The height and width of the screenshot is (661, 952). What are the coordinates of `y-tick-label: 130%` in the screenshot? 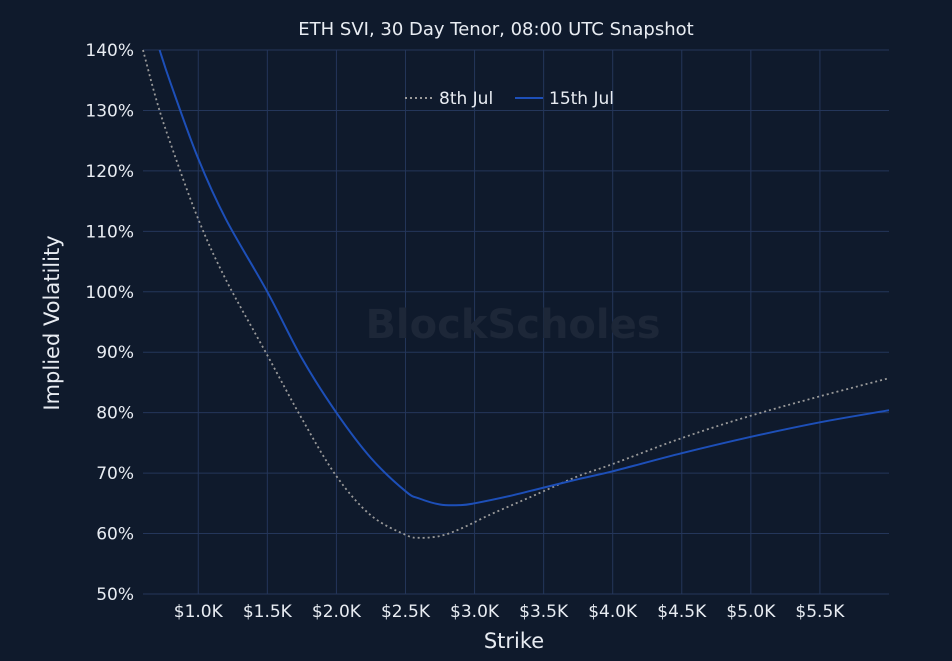 It's located at (109, 111).